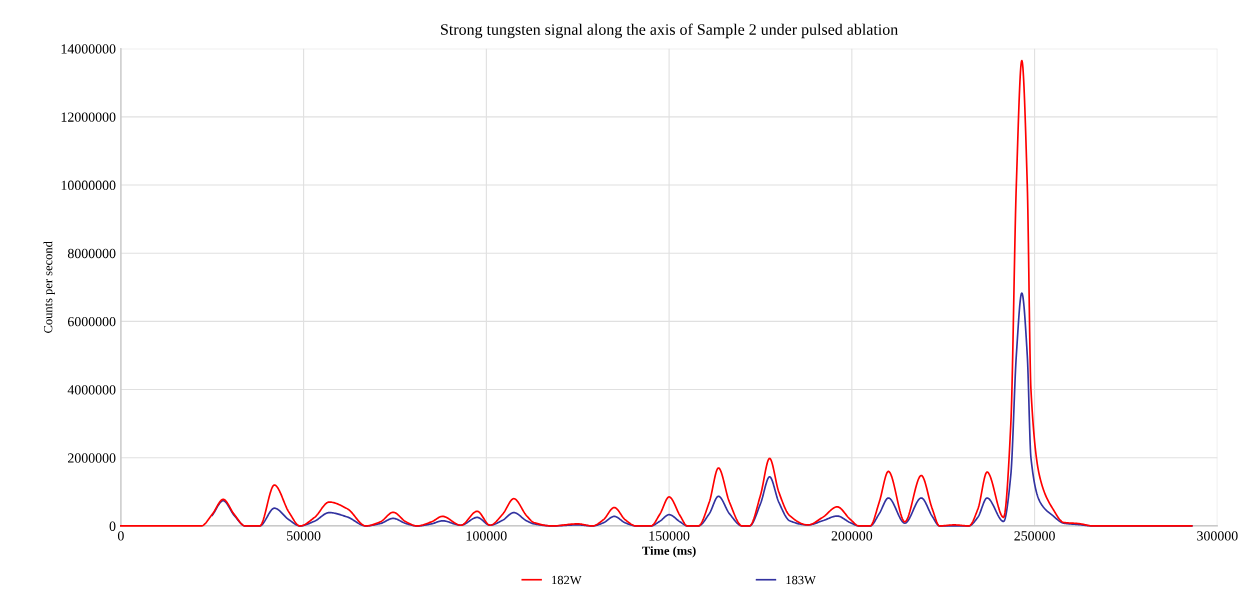 The width and height of the screenshot is (1246, 608). I want to click on x-tick-label: 300000, so click(1217, 536).